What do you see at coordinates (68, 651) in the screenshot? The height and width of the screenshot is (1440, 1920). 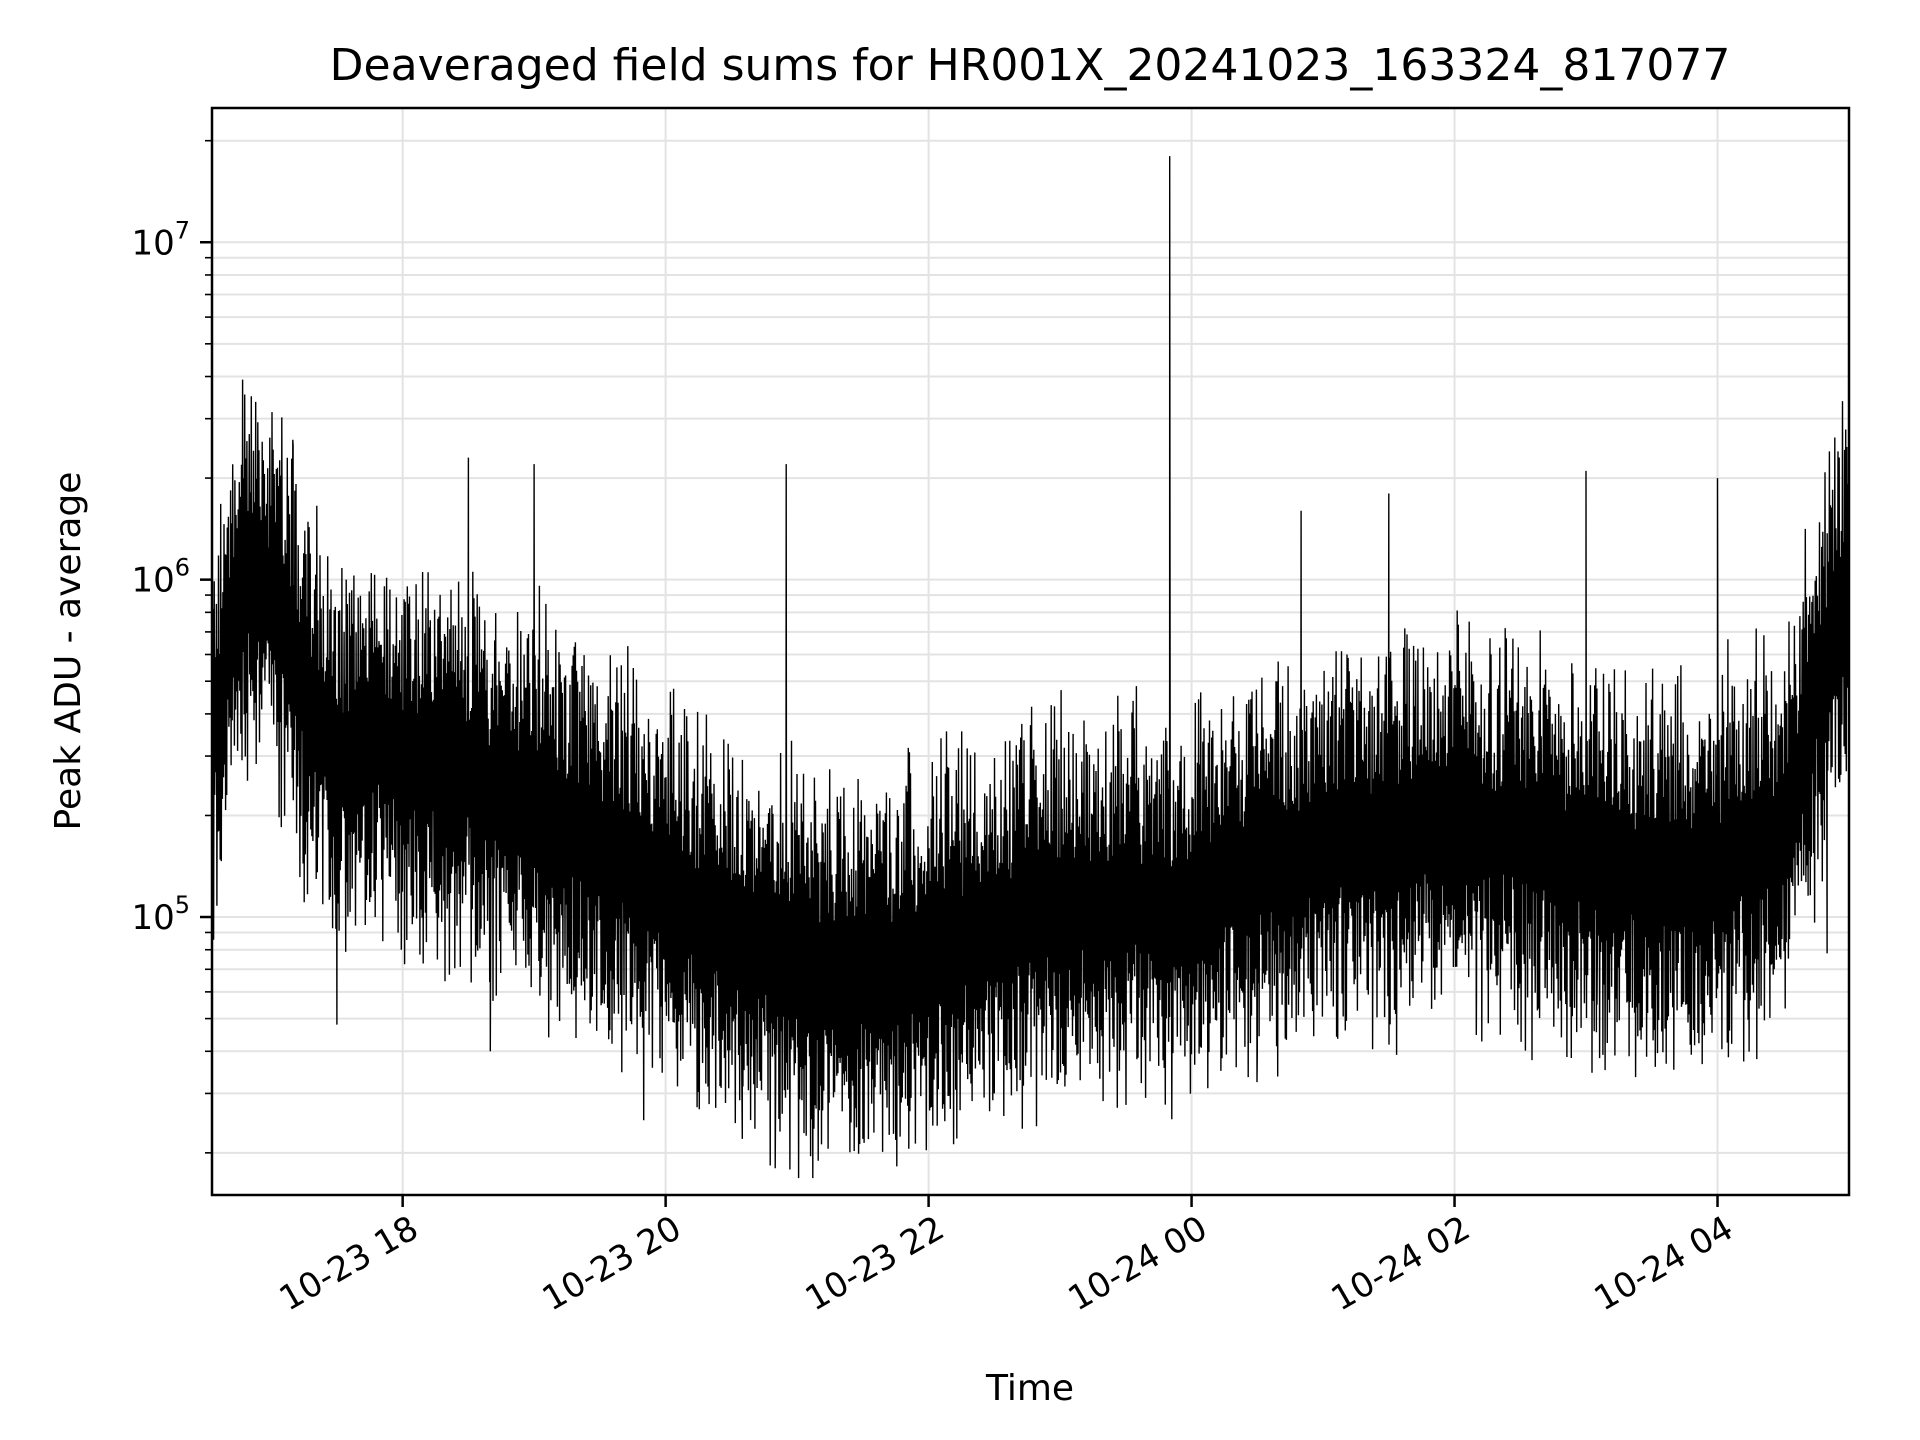 I see `y-axis-label: Peak ADU - average` at bounding box center [68, 651].